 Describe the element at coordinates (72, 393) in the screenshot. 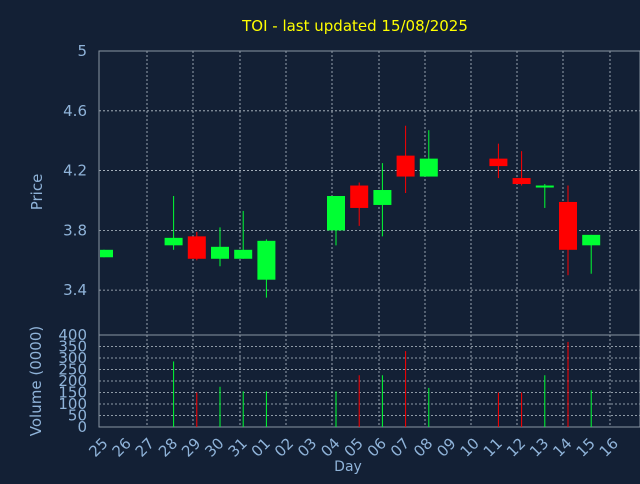

I see `volume-tick-label: 150` at that location.